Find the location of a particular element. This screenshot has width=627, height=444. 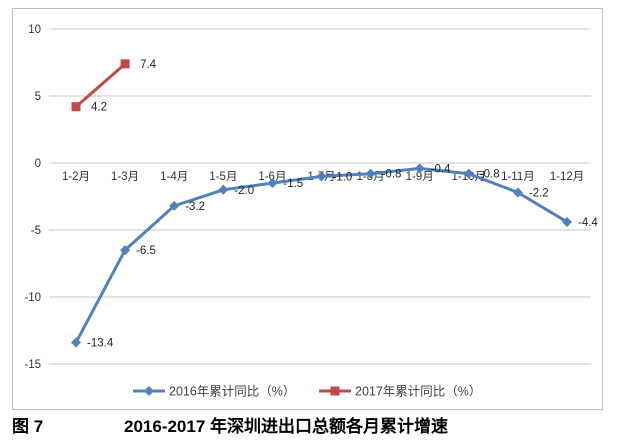

series-line is located at coordinates (100, 85).